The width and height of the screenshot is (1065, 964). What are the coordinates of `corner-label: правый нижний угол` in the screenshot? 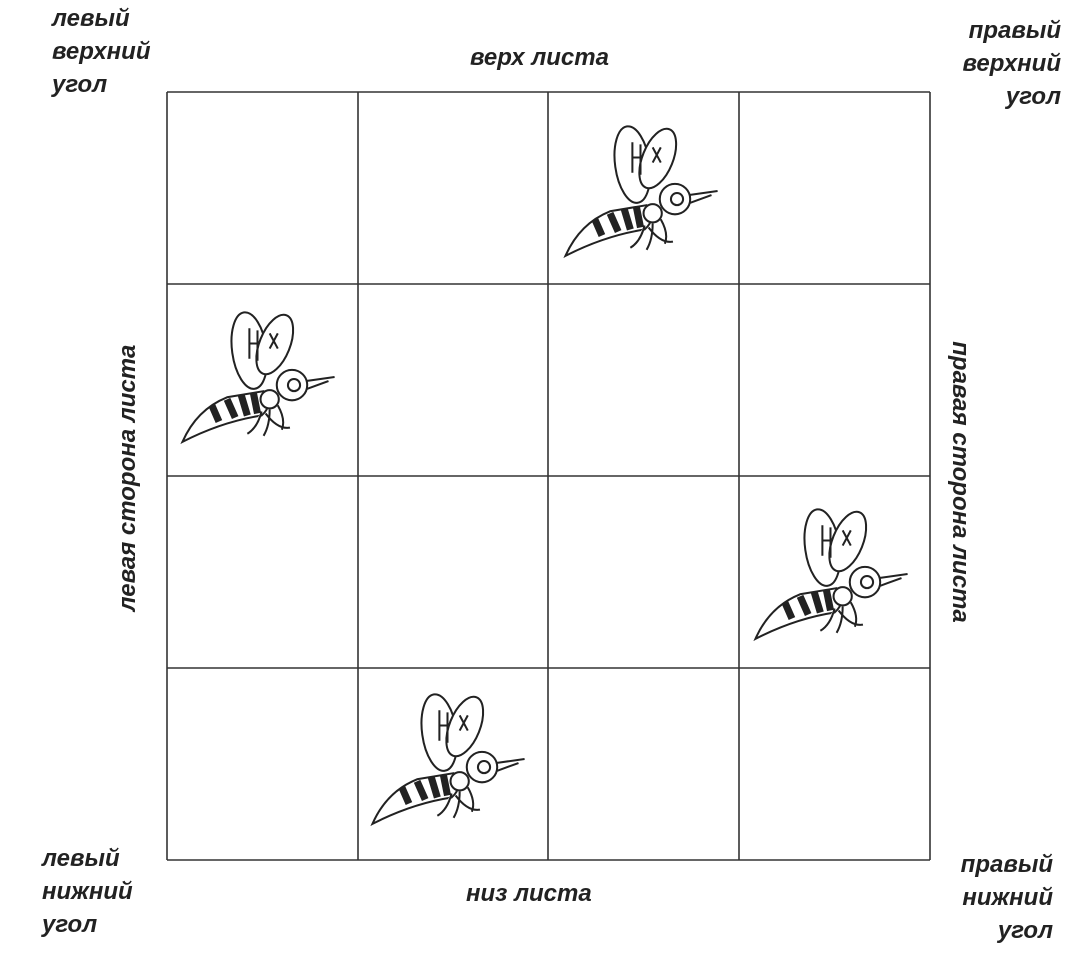 It's located at (1007, 897).